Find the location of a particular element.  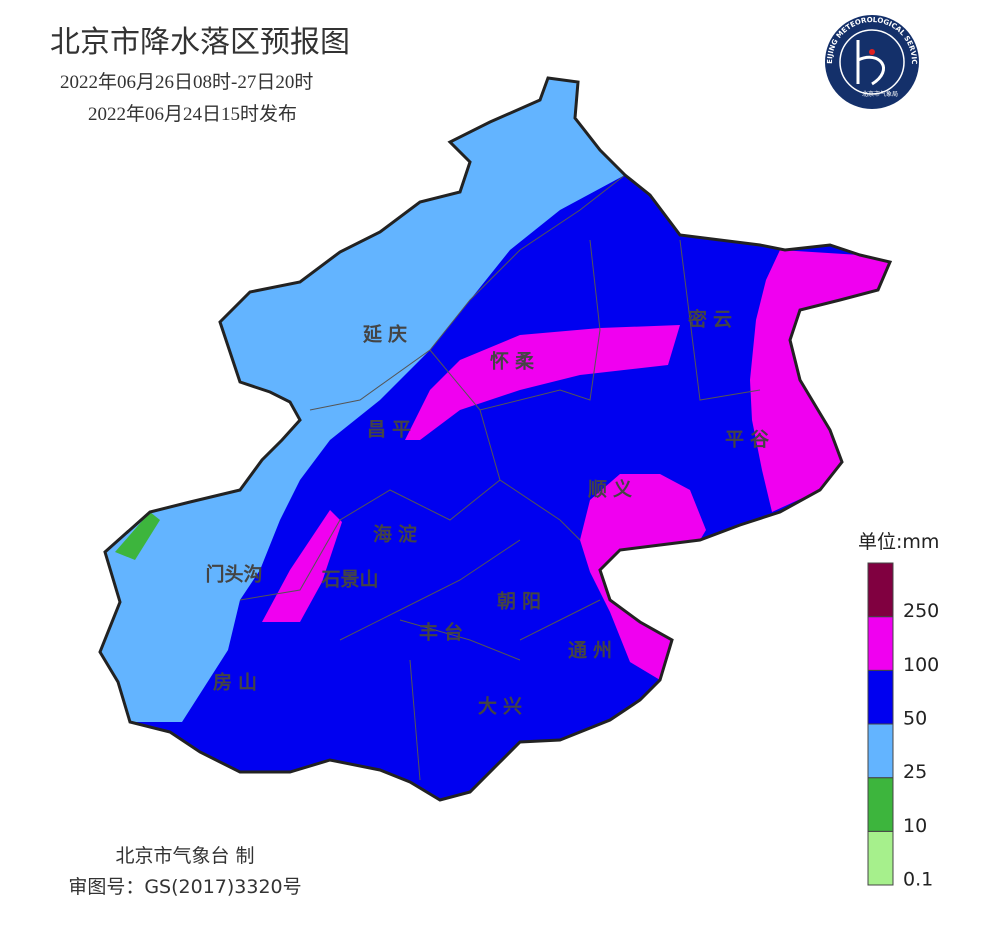

district-label: 昌平 is located at coordinates (392, 430).